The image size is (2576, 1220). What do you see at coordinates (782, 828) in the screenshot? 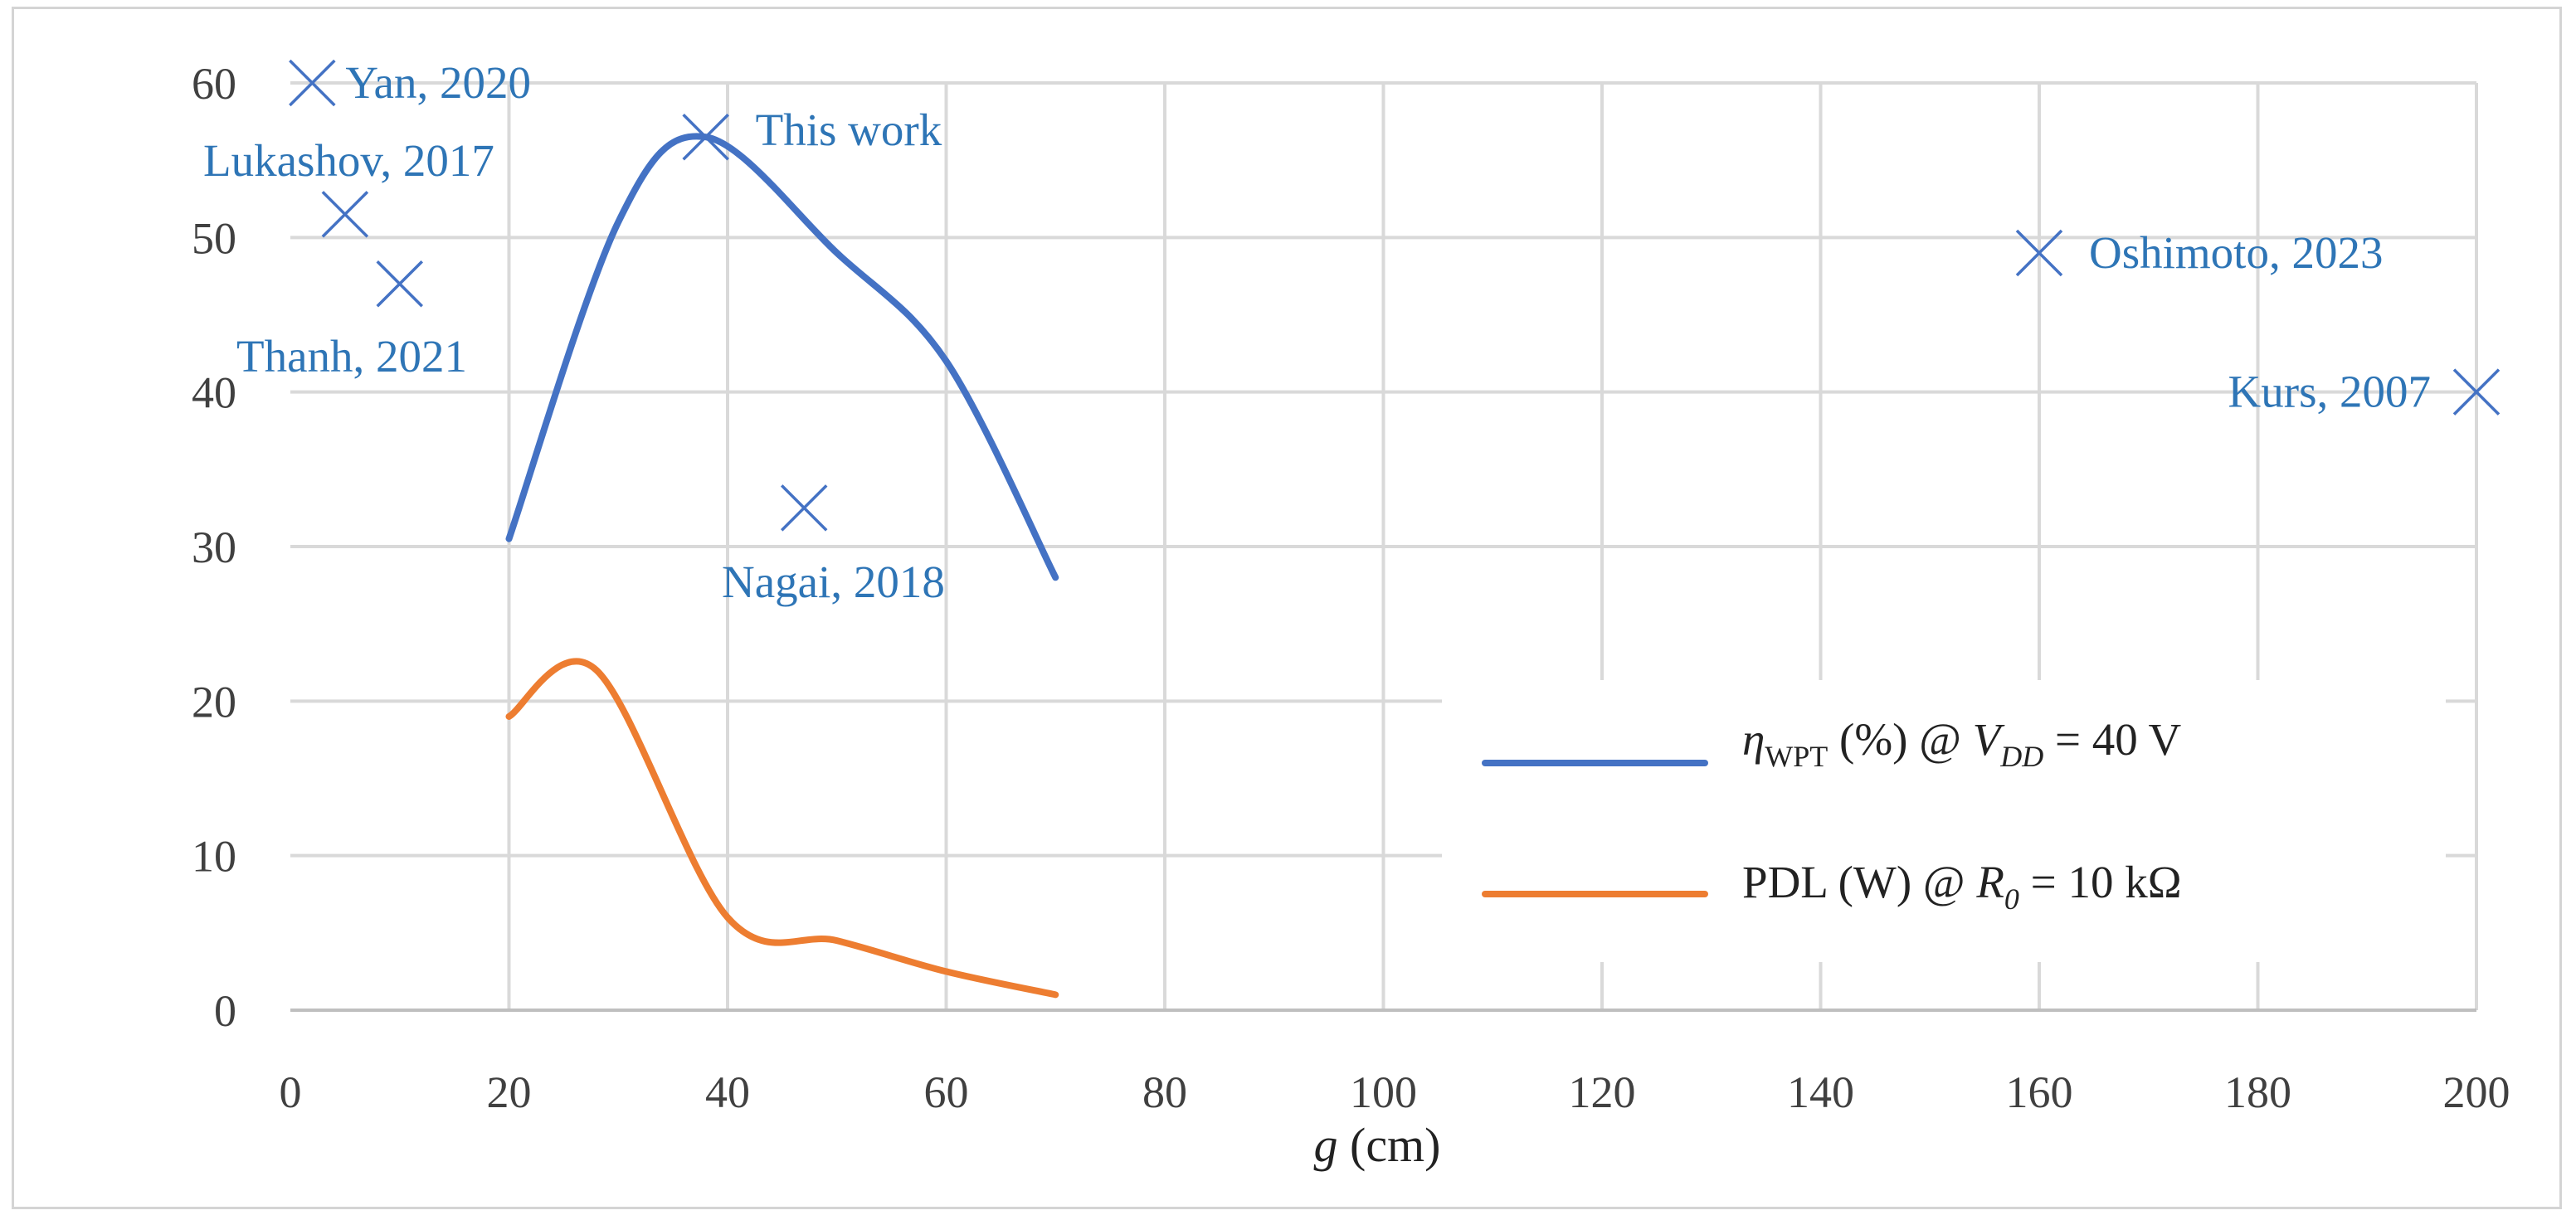
I see `series-pdl-line` at bounding box center [782, 828].